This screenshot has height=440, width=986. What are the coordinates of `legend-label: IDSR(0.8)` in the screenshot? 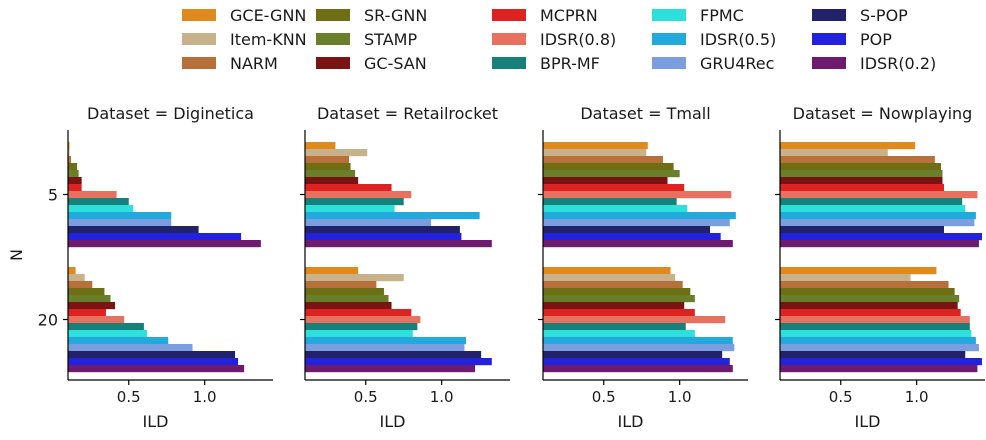 It's located at (578, 39).